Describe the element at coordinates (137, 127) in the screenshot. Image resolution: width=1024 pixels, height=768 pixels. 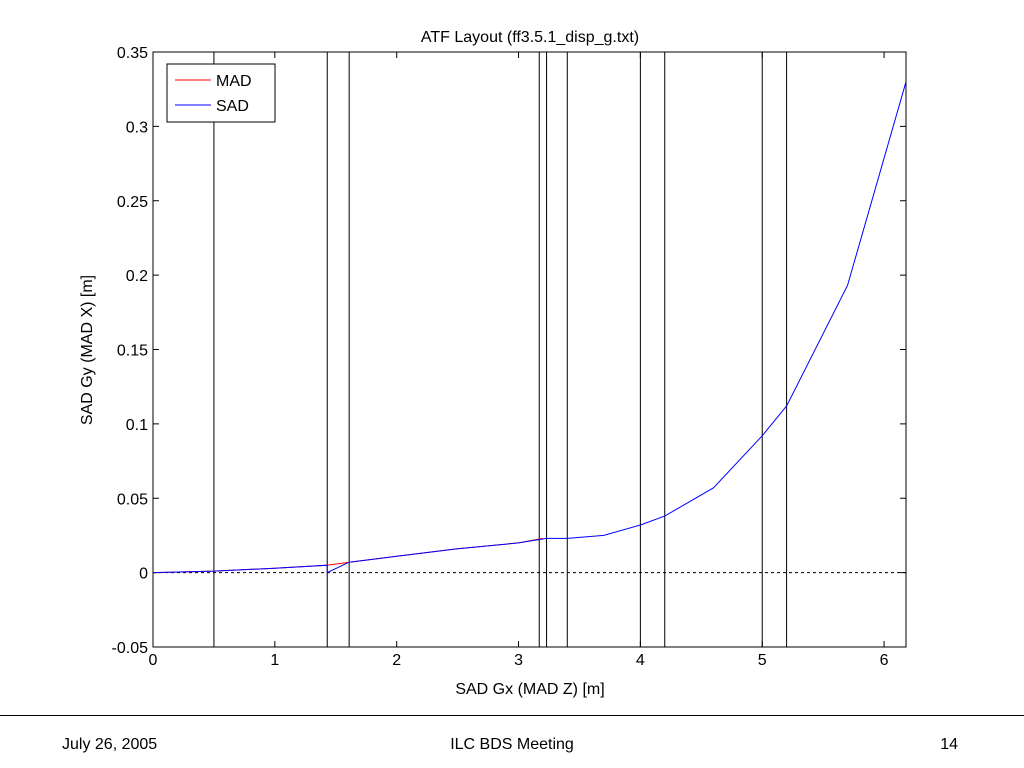
I see `y-tick-label: 0.3` at that location.